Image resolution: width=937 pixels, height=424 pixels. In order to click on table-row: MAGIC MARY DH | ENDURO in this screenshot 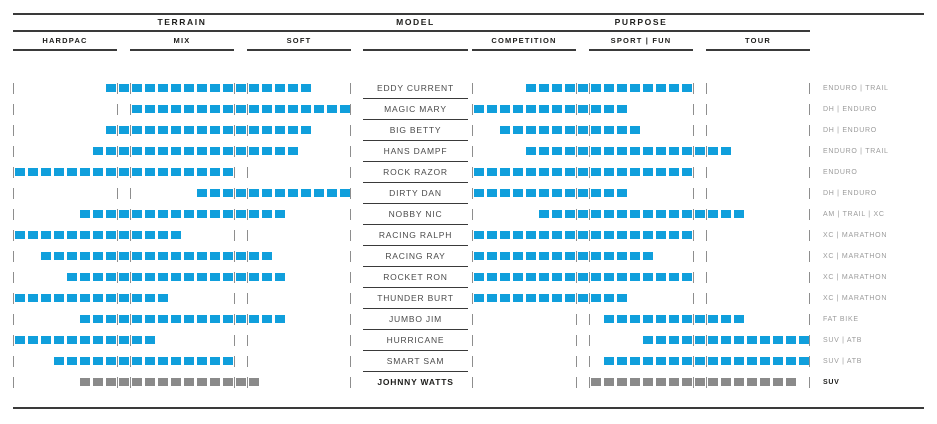, I will do `click(468, 109)`.